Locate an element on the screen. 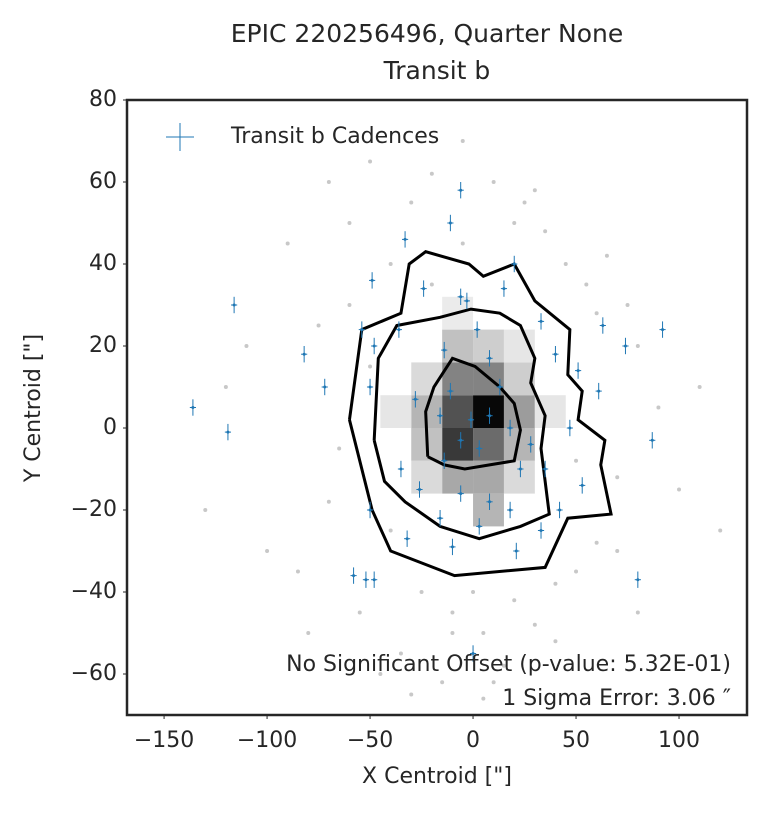 This screenshot has width=767, height=816. x-tick-label: −150 is located at coordinates (164, 740).